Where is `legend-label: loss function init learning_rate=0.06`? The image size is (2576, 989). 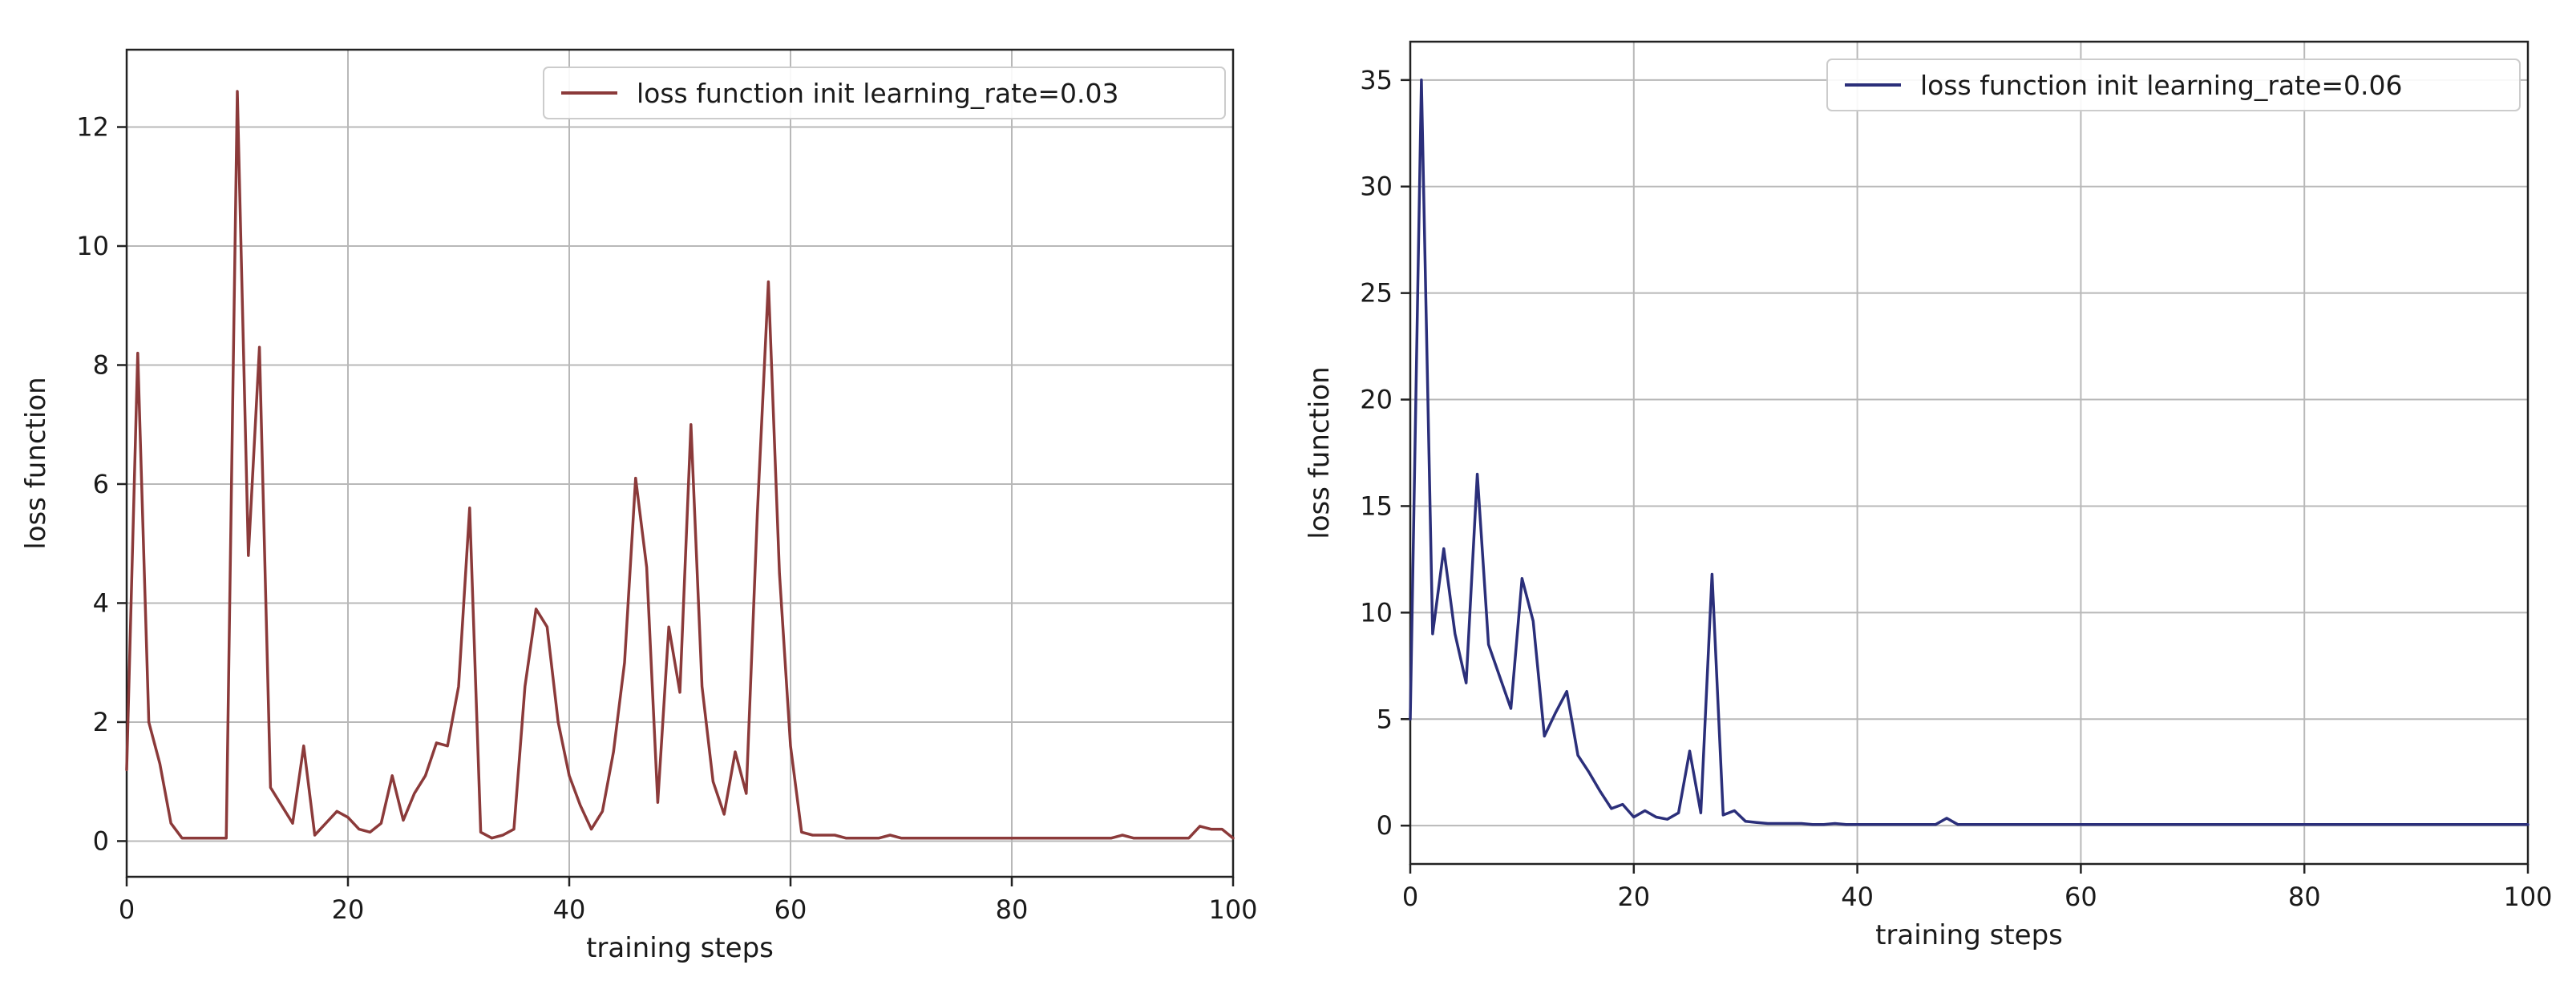
legend-label: loss function init learning_rate=0.06 is located at coordinates (2161, 85).